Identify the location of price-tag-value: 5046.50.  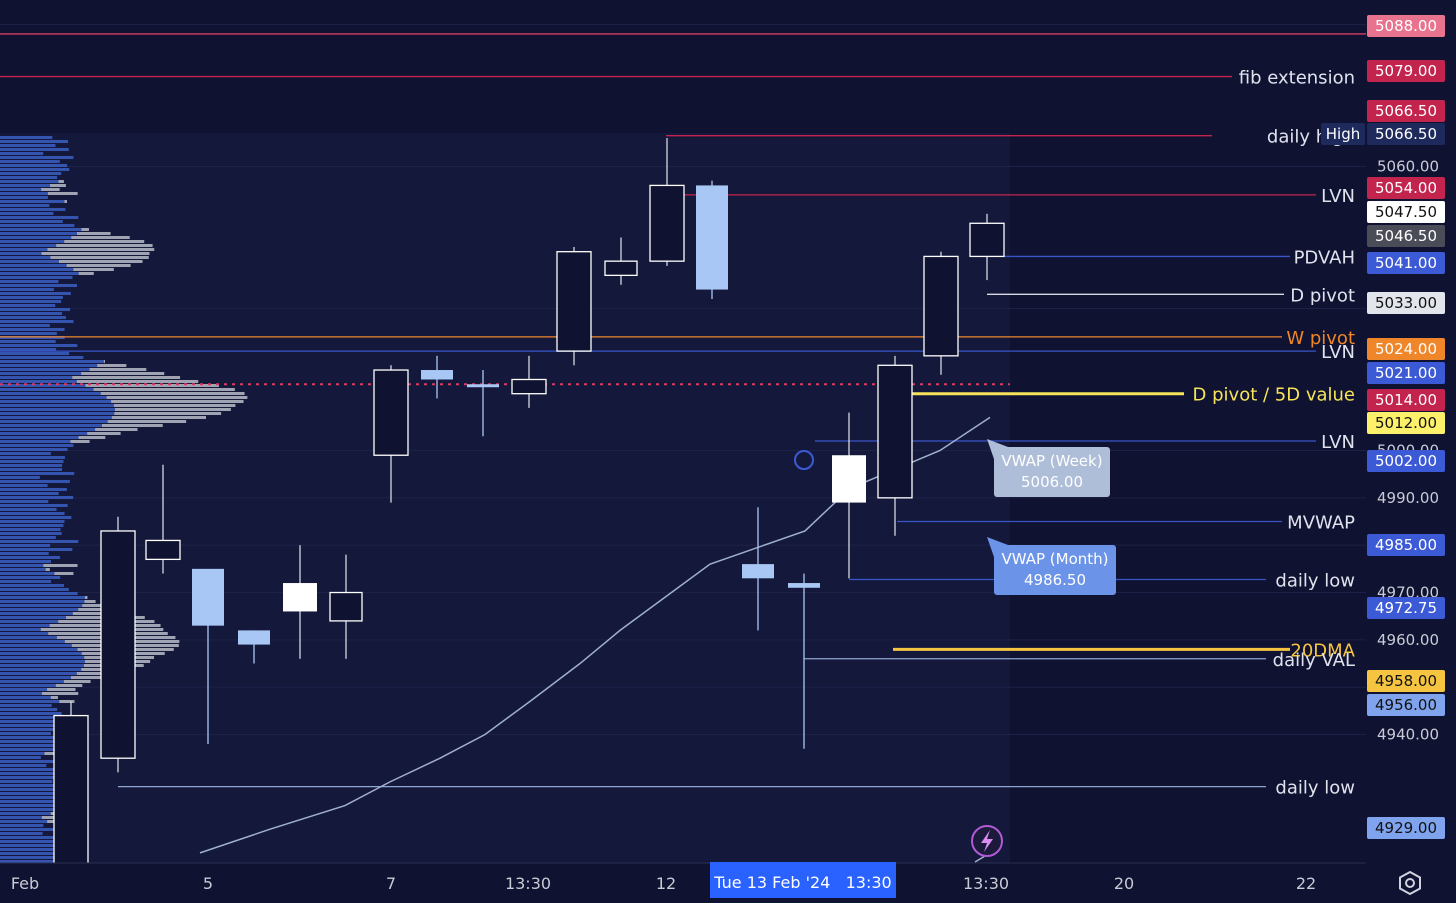
(1406, 236).